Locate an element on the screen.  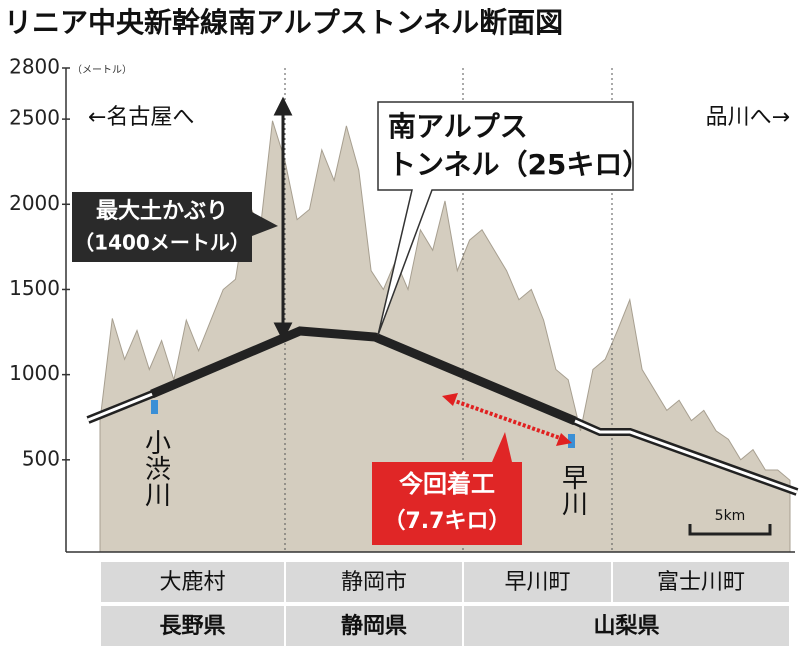
y-tick-label: 2500 is located at coordinates (34, 118).